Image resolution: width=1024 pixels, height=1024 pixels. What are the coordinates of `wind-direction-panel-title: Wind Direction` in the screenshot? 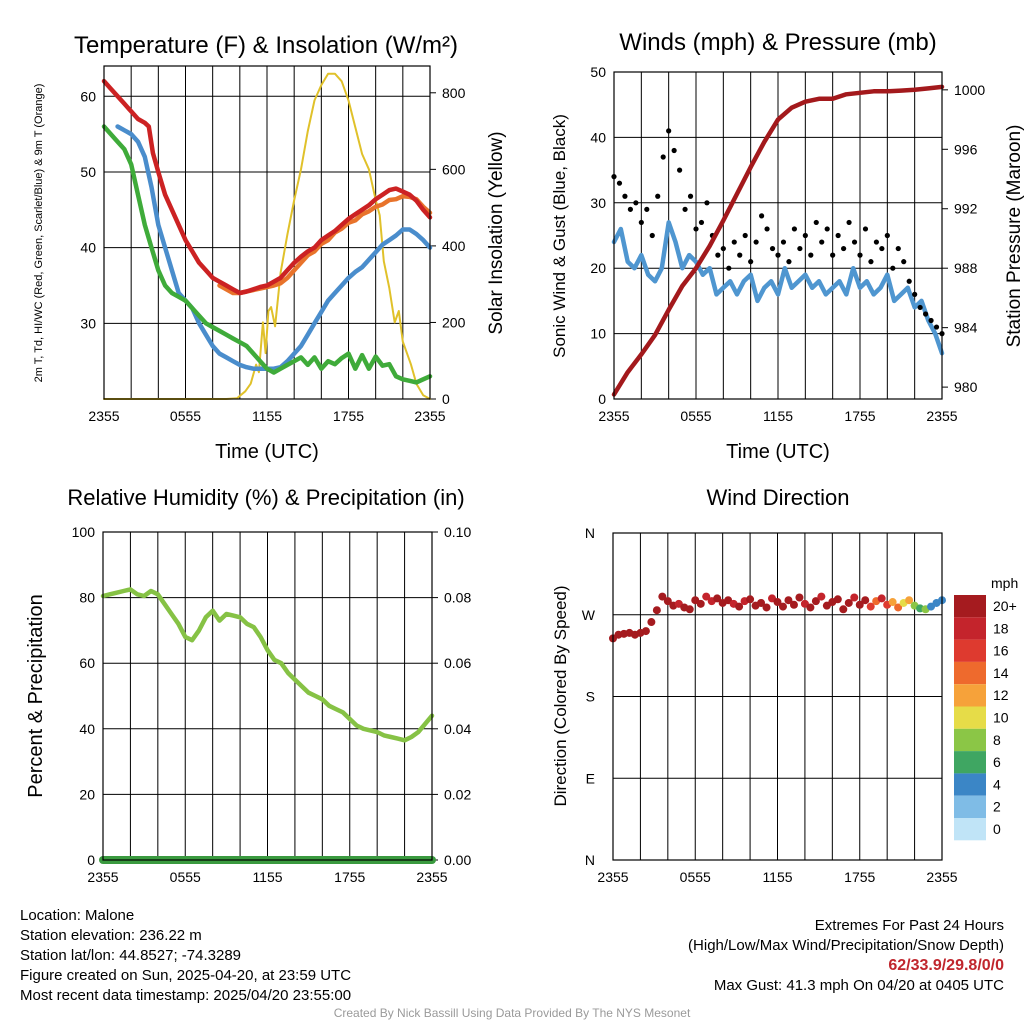 It's located at (777, 497).